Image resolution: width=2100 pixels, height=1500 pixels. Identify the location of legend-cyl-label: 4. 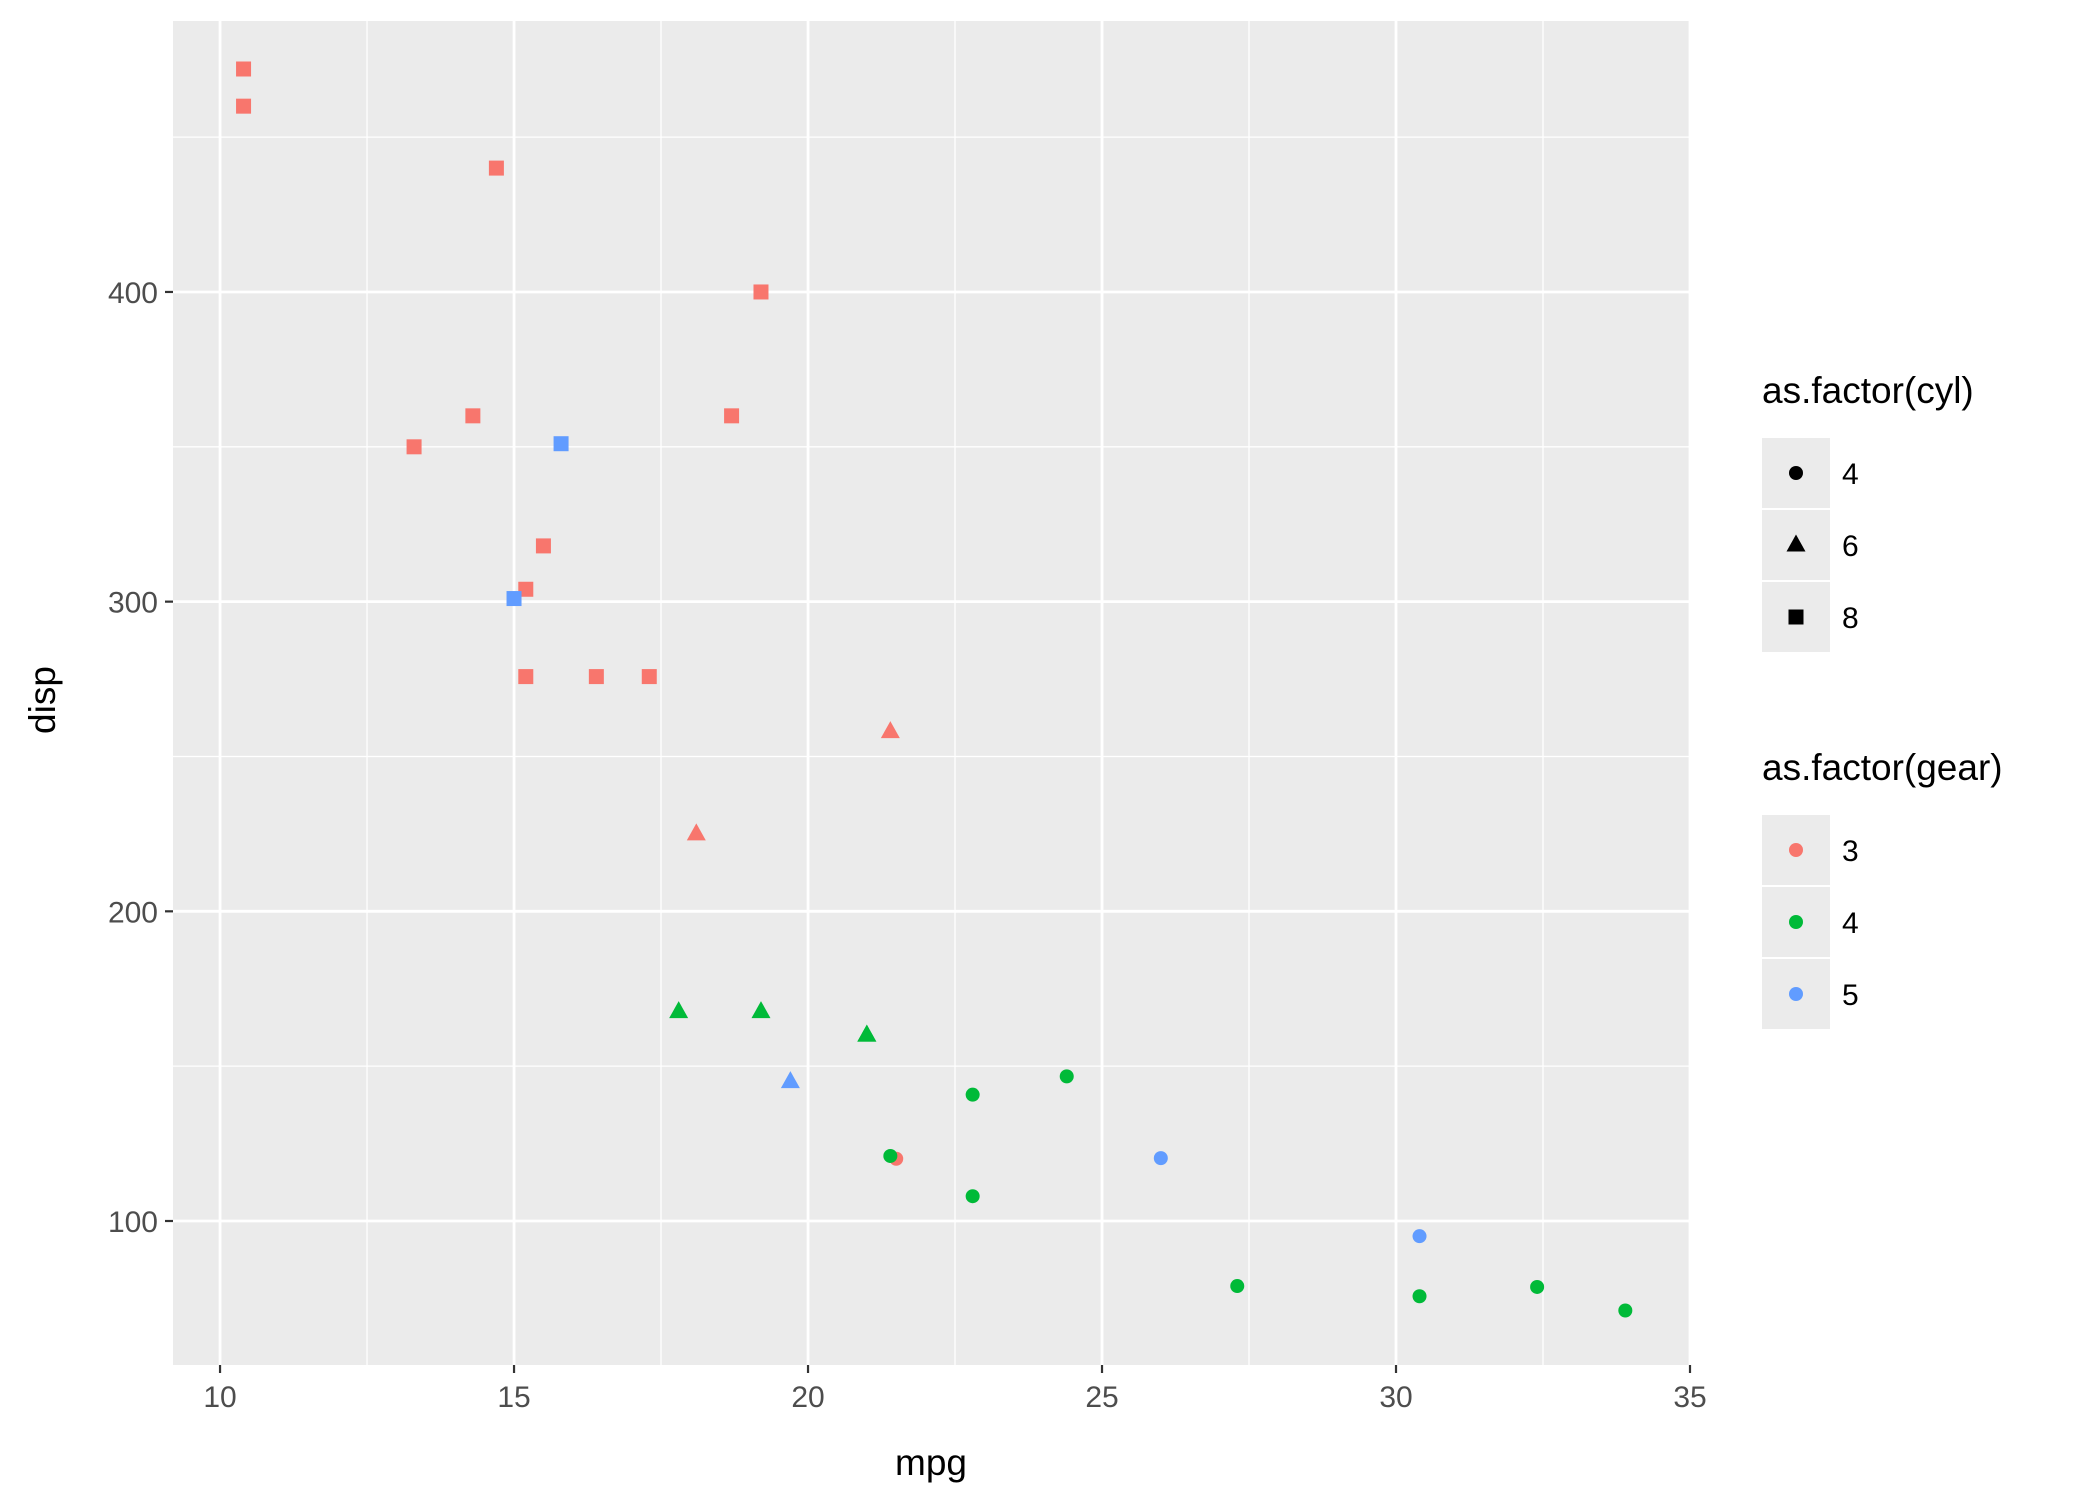
(1850, 474).